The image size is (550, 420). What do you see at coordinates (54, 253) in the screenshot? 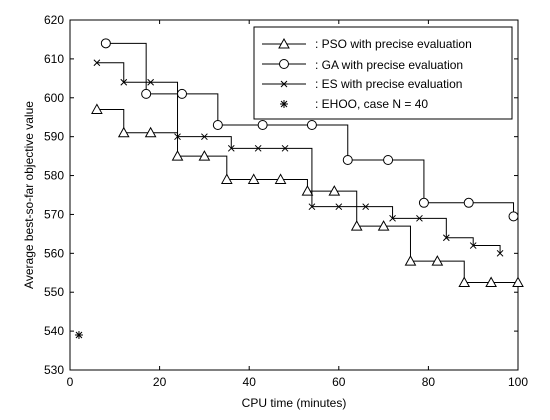
I see `y-tick-label: 560` at bounding box center [54, 253].